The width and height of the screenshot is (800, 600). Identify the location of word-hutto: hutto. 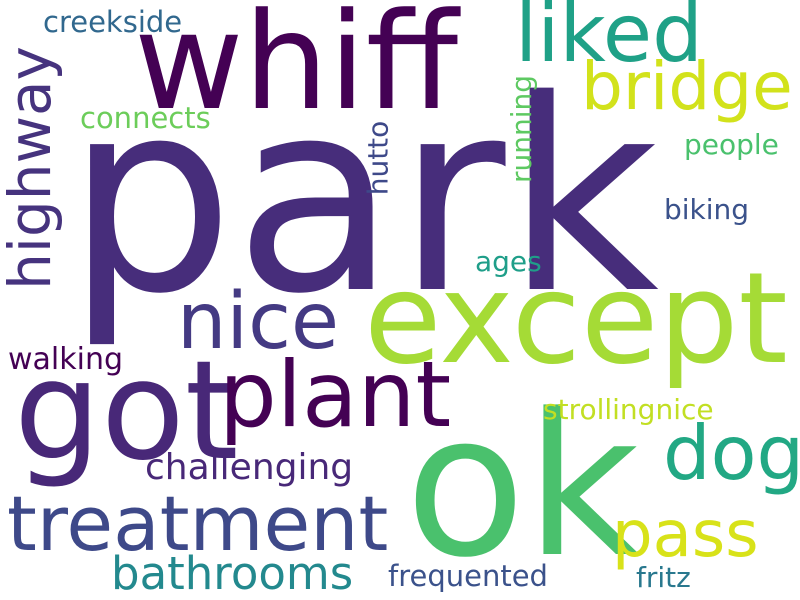
(378, 158).